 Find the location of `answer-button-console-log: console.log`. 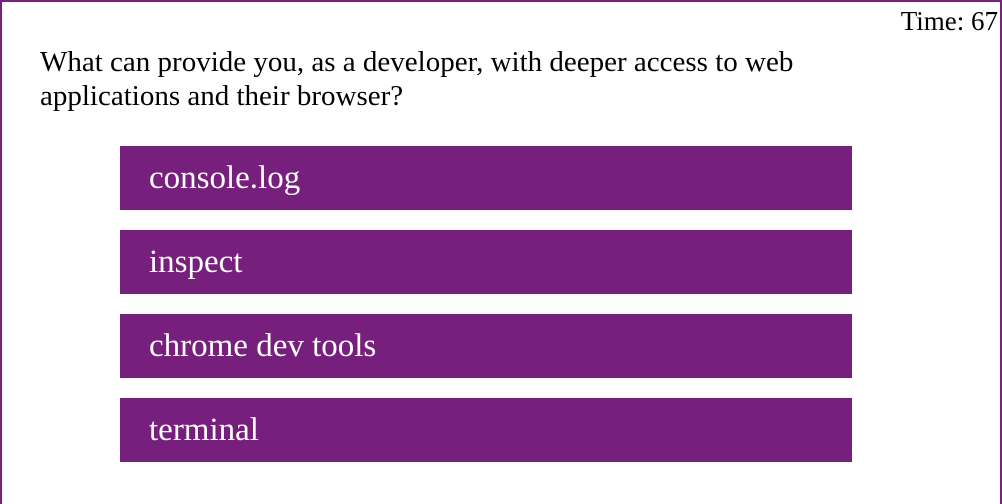

answer-button-console-log: console.log is located at coordinates (486, 178).